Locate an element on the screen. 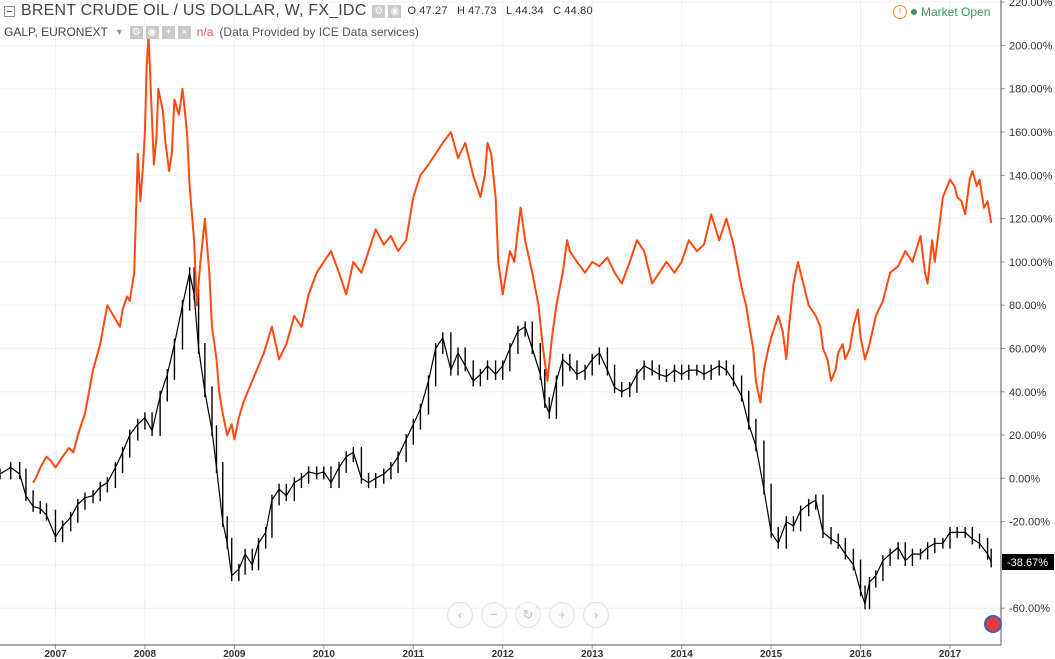 This screenshot has height=659, width=1055. compare-toolbar: ⚙ ◉ + × is located at coordinates (160, 32).